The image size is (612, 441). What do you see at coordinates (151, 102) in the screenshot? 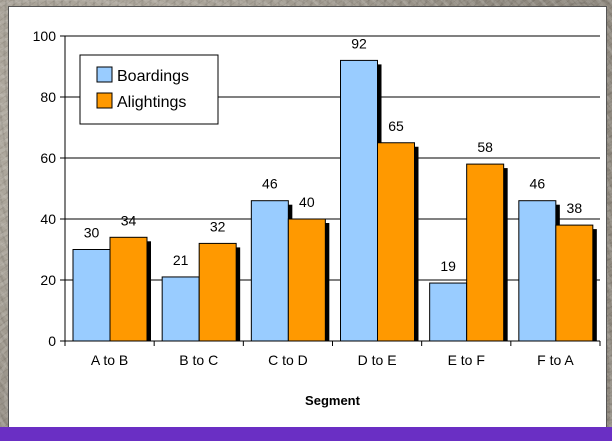
I see `legend-label: Alightings` at bounding box center [151, 102].